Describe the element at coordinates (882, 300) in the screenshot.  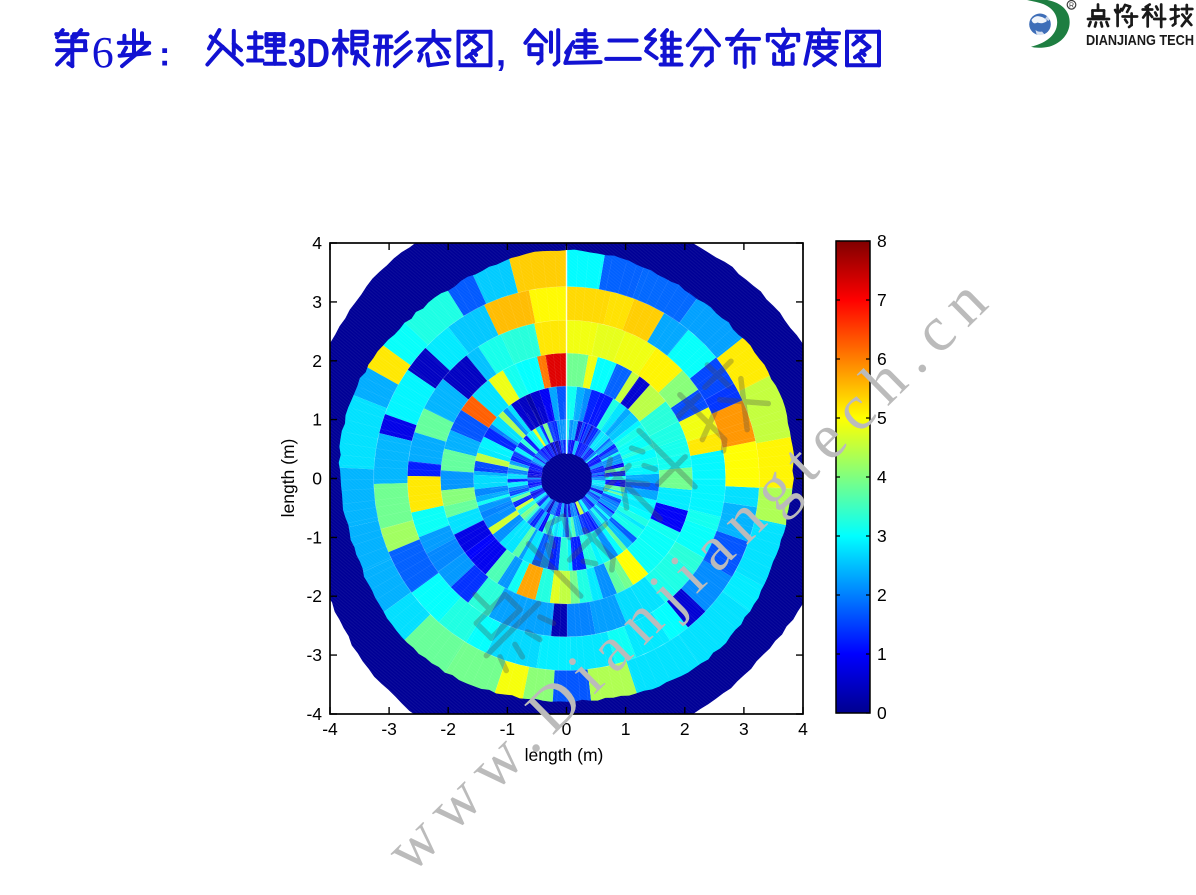
I see `svg-text: 7` at that location.